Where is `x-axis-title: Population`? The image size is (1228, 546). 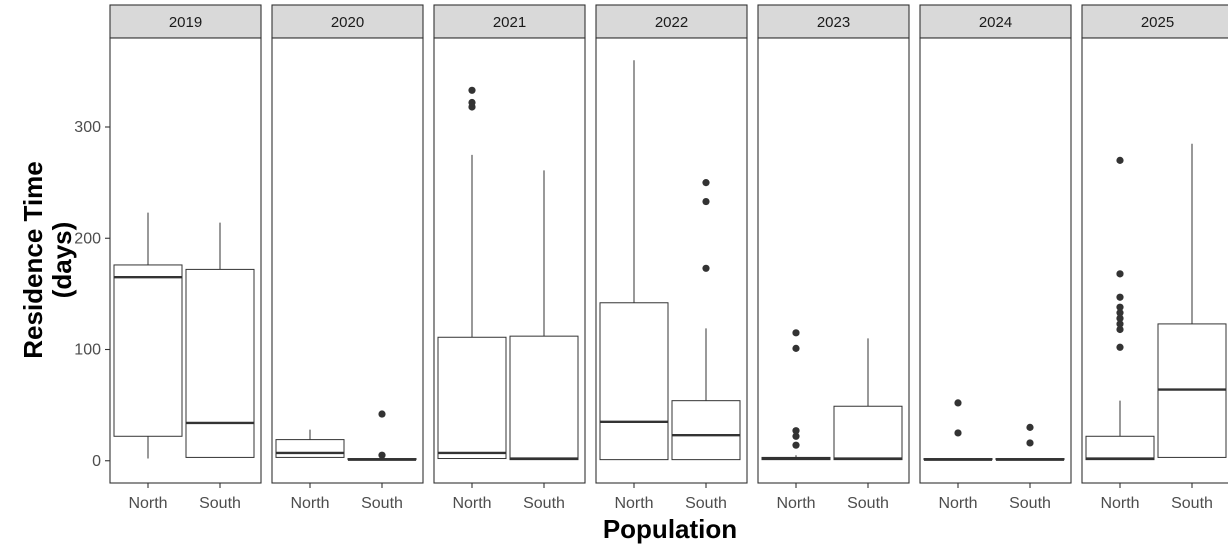
x-axis-title: Population is located at coordinates (670, 529).